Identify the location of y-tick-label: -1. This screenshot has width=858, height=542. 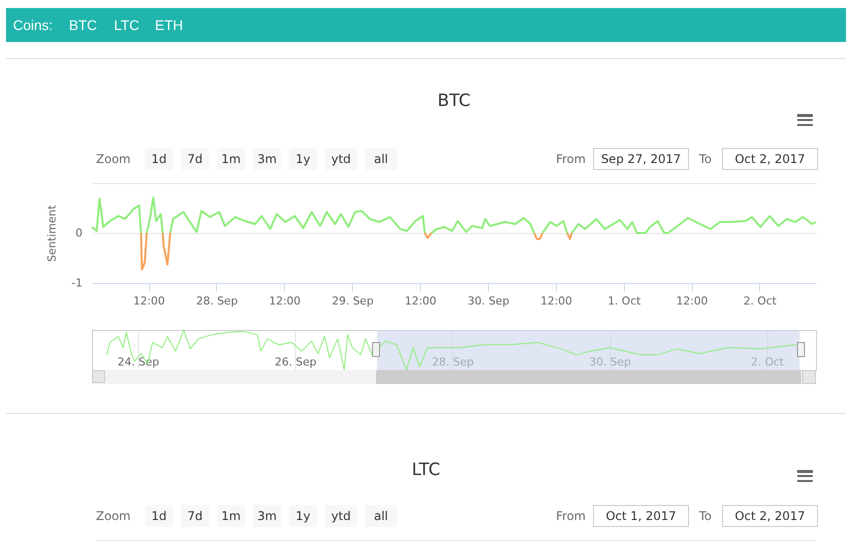
(77, 283).